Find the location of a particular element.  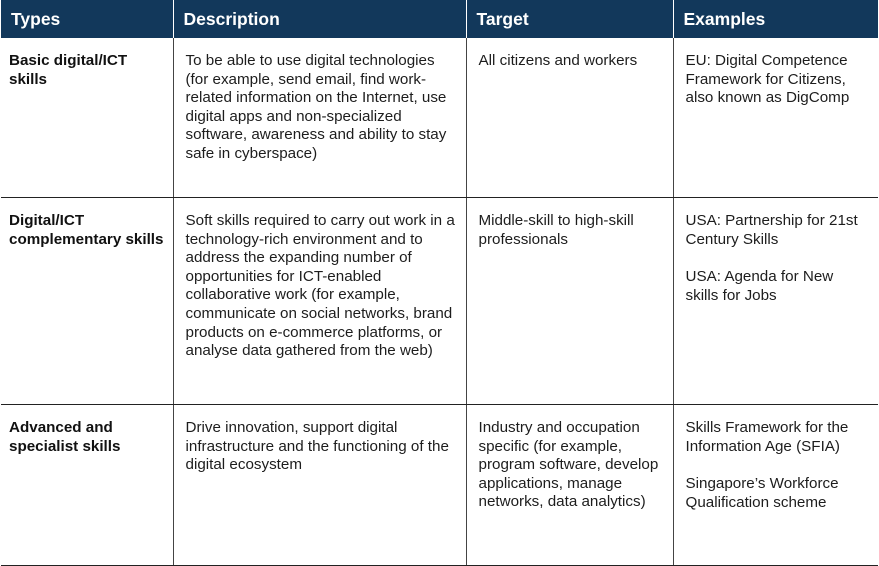

cell-type: Advanced and specialist skills is located at coordinates (87, 485).